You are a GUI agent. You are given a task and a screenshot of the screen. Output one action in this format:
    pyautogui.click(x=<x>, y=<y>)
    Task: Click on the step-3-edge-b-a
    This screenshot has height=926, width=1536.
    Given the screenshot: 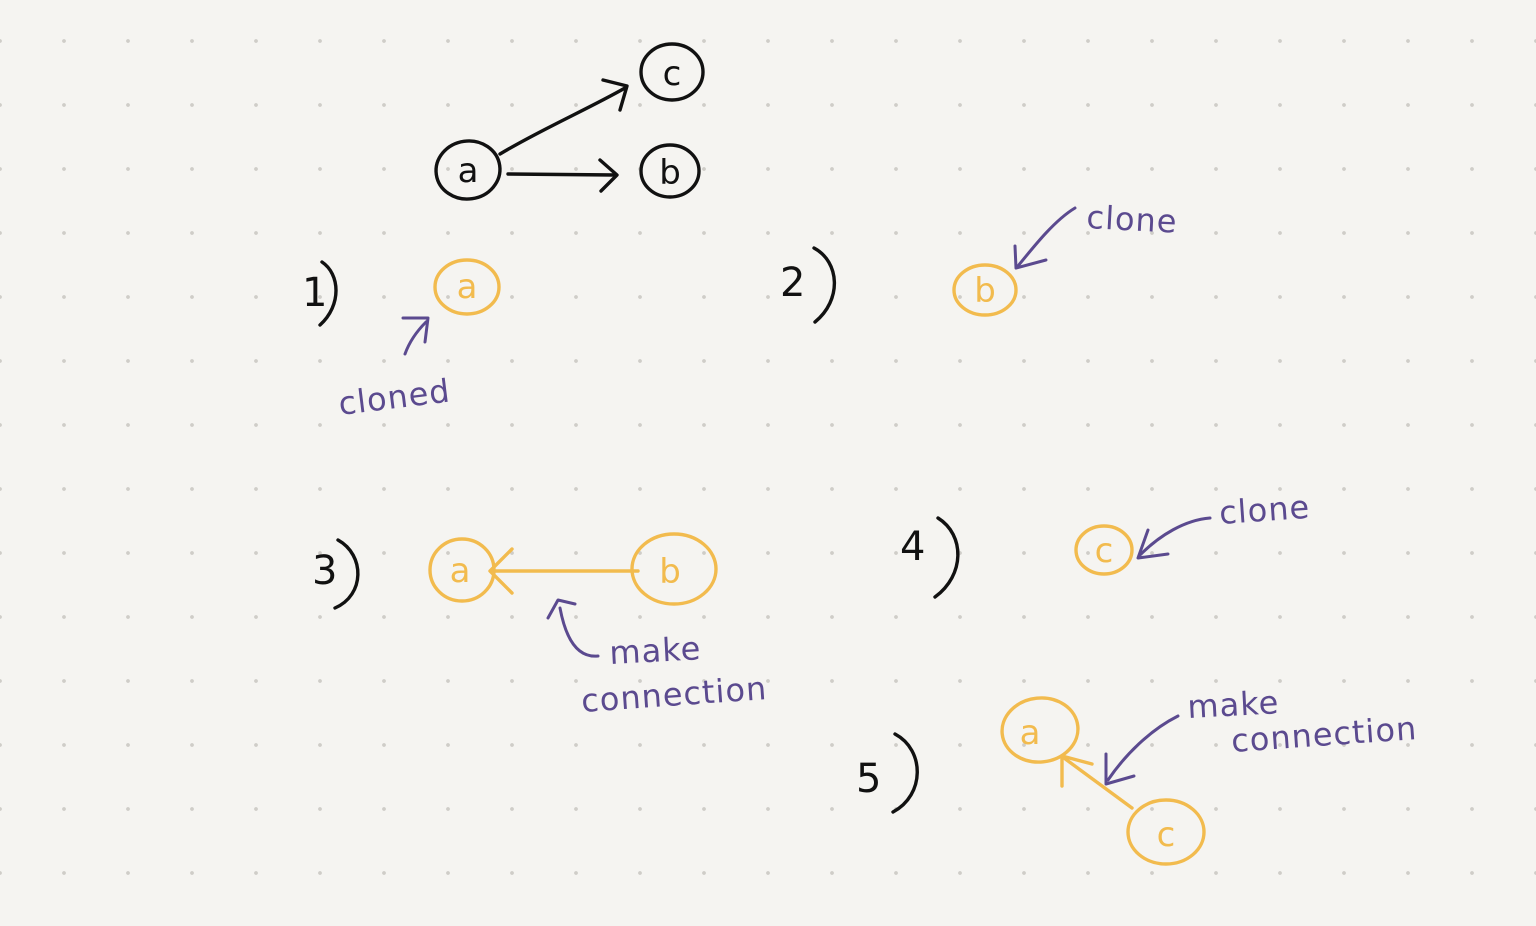 What is the action you would take?
    pyautogui.click(x=564, y=571)
    